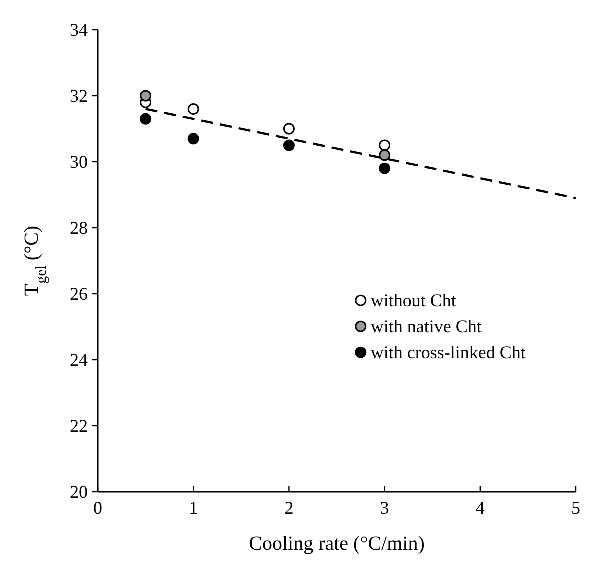 The height and width of the screenshot is (571, 597). What do you see at coordinates (289, 508) in the screenshot?
I see `x-tick-label: 2` at bounding box center [289, 508].